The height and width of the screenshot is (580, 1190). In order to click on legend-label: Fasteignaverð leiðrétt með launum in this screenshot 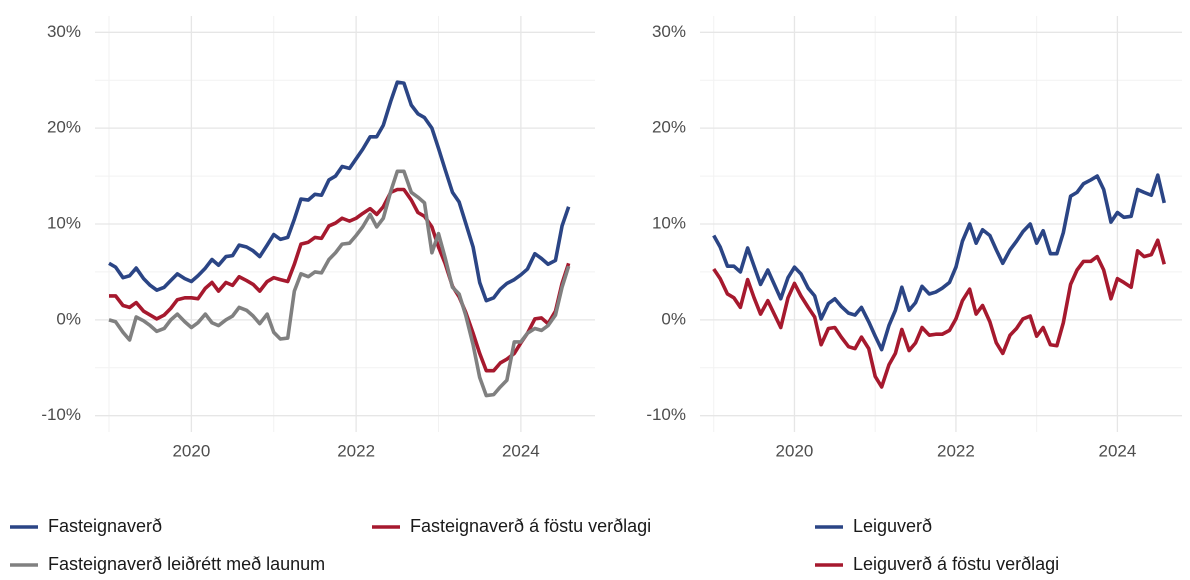, I will do `click(186, 564)`.